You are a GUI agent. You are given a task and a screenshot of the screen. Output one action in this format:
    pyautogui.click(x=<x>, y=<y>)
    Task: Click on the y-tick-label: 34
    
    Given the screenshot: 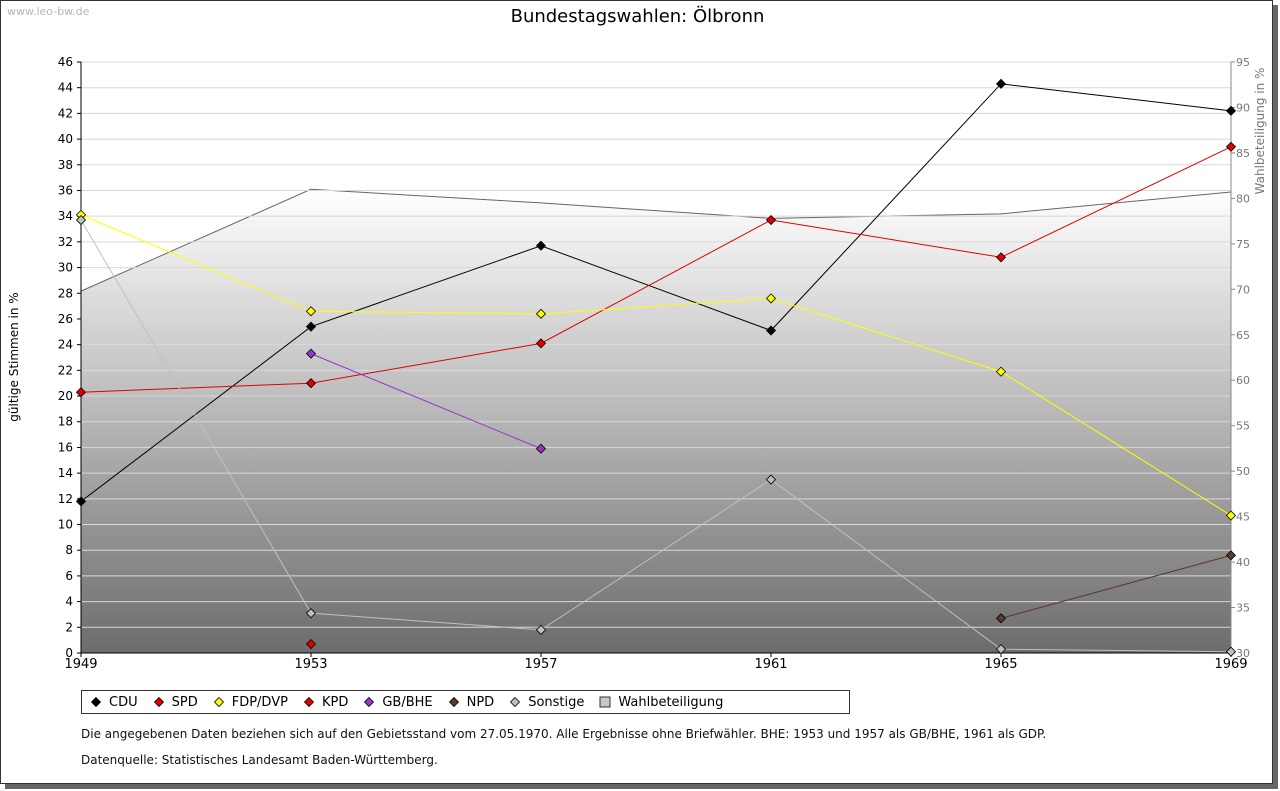 What is the action you would take?
    pyautogui.click(x=65, y=216)
    